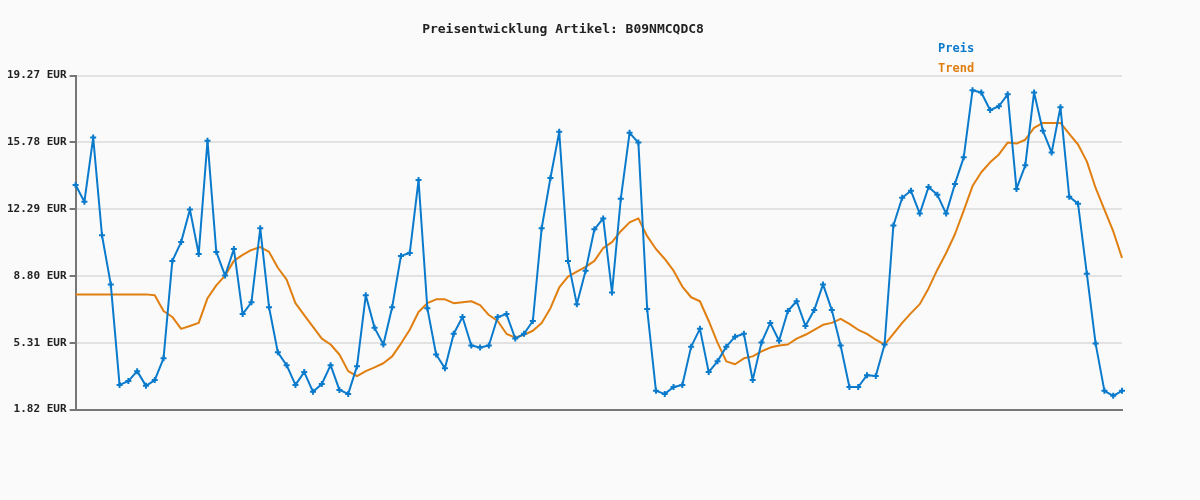  What do you see at coordinates (36, 142) in the screenshot?
I see `y-tick-label: 15.78 EUR` at bounding box center [36, 142].